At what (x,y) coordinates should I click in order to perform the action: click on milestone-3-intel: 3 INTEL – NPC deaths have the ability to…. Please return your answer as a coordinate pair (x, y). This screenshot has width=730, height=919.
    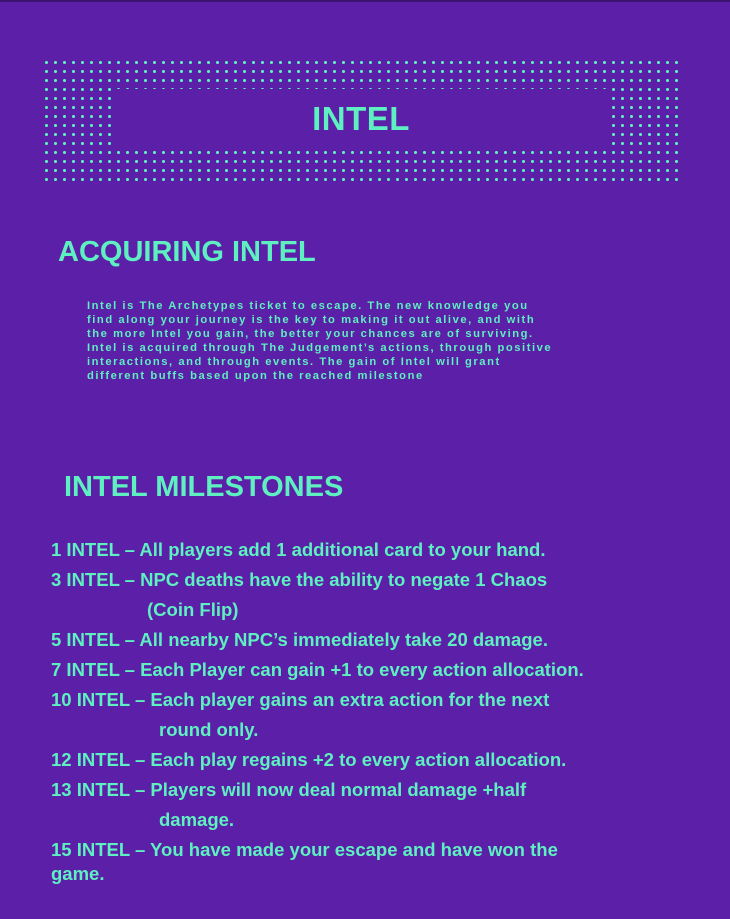
    Looking at the image, I should click on (299, 579).